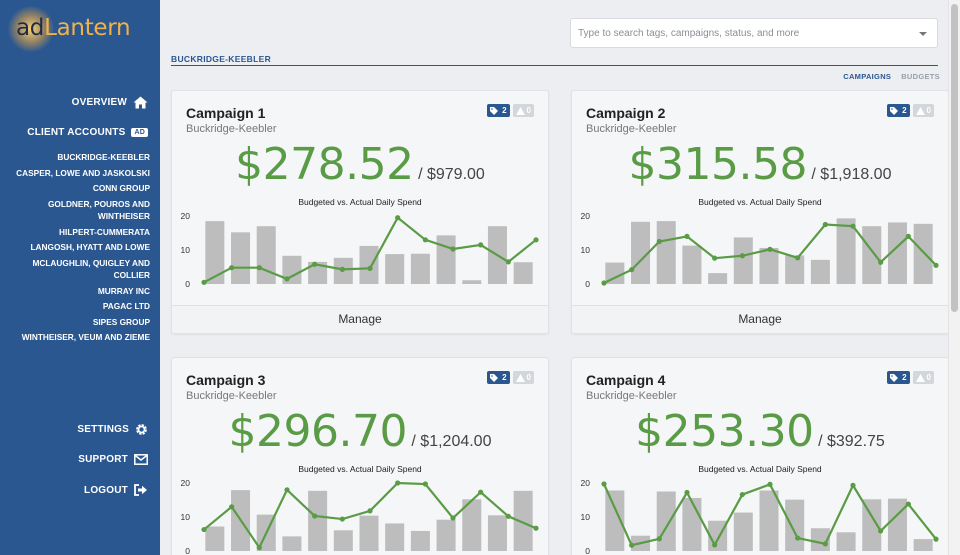 This screenshot has width=960, height=555. I want to click on client-item-casper-lowe-jaskolski: CASPER, LOWE AND JASKOLSKI, so click(83, 172).